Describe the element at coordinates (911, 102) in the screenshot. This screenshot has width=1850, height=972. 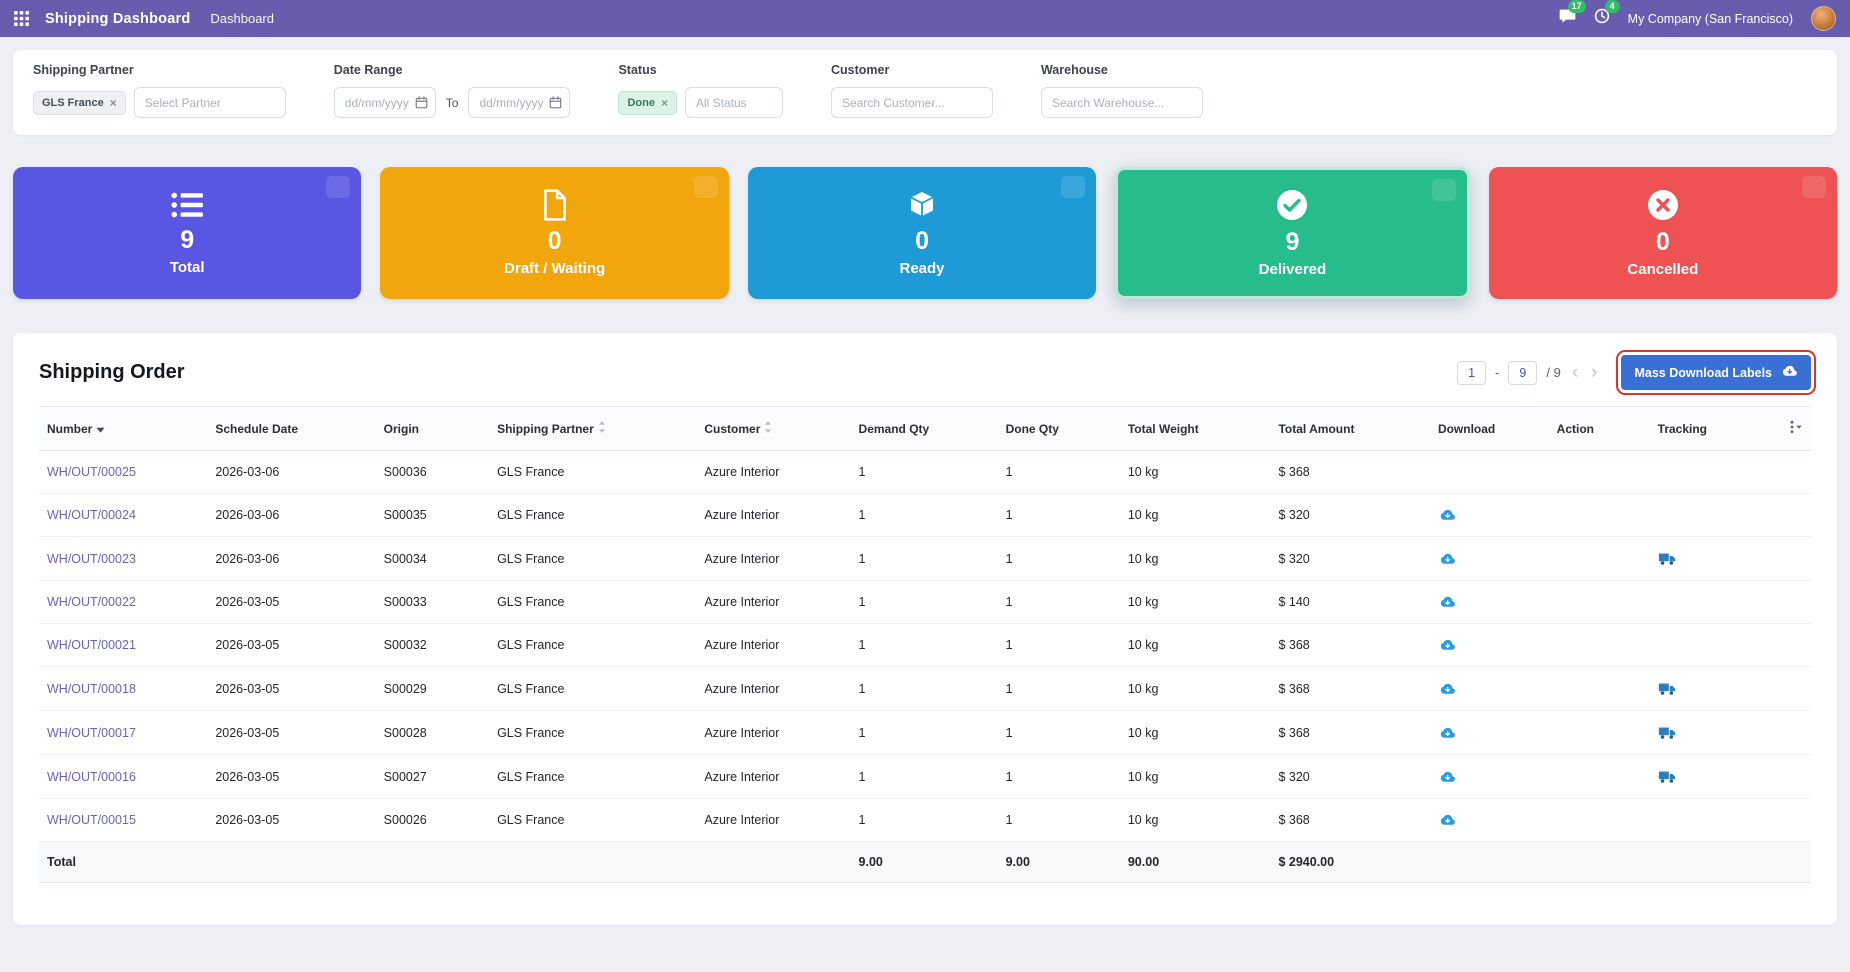
I see `customer-input` at that location.